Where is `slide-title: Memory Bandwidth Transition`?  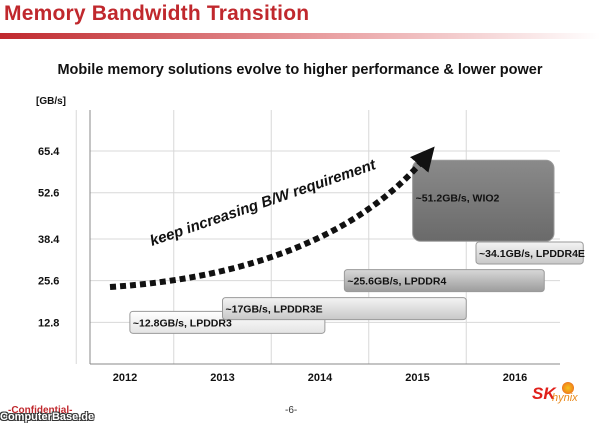
slide-title: Memory Bandwidth Transition is located at coordinates (157, 13).